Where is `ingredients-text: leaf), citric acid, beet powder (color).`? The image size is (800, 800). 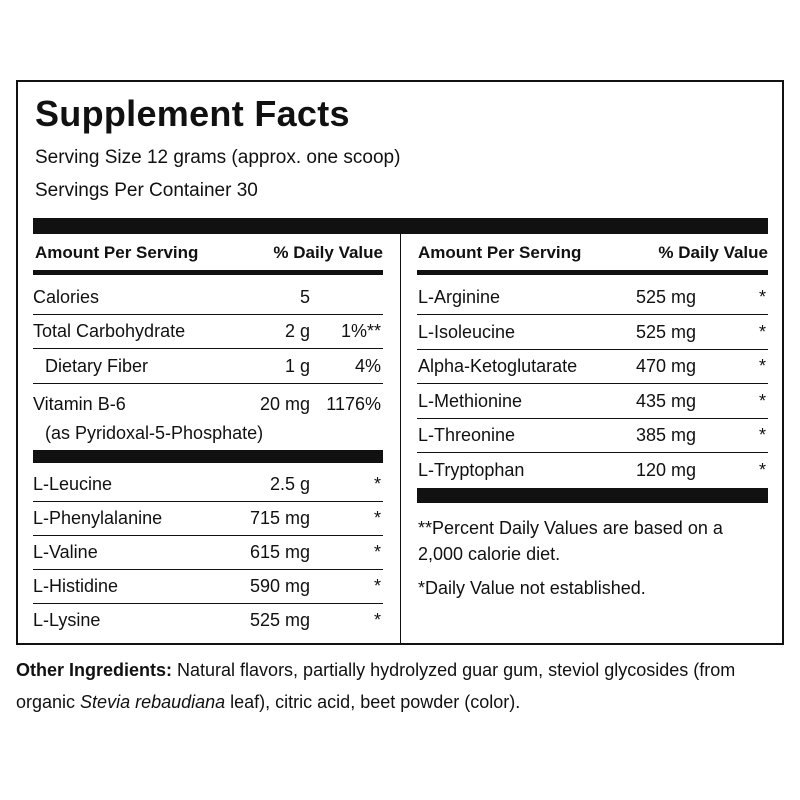
ingredients-text: leaf), citric acid, beet powder (color). is located at coordinates (373, 702).